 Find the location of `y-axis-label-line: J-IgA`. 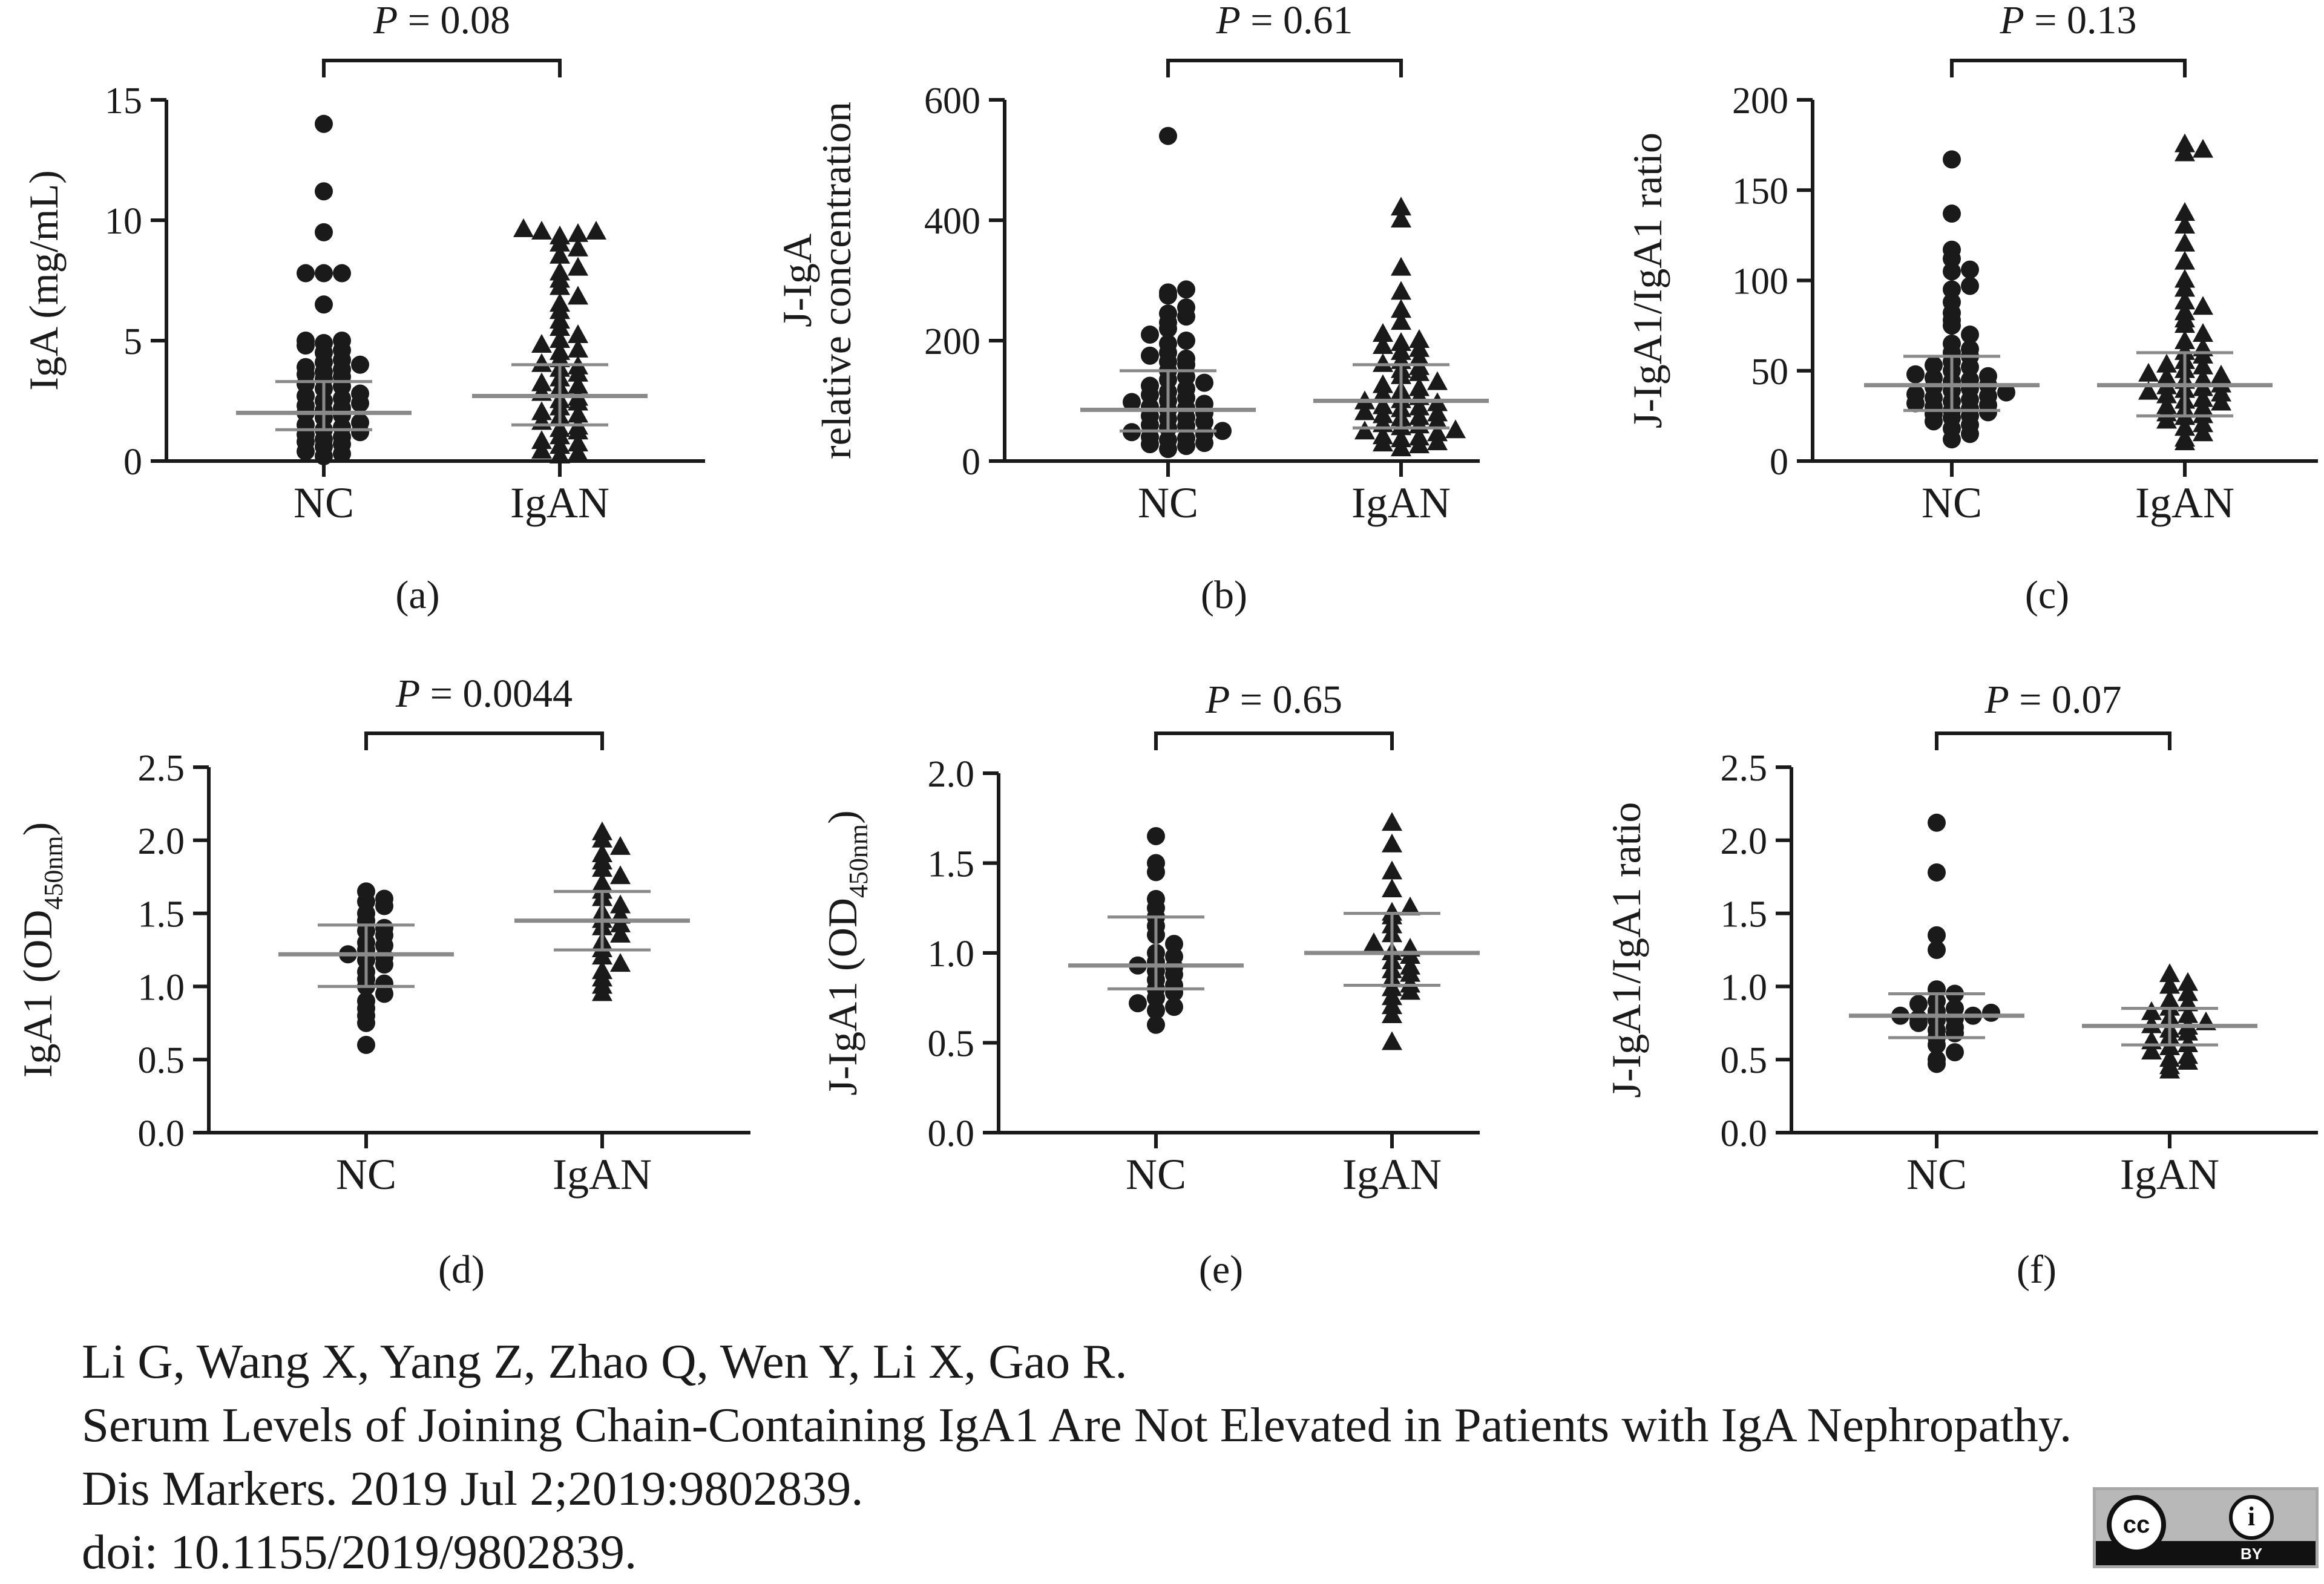

y-axis-label-line: J-IgA is located at coordinates (797, 280).